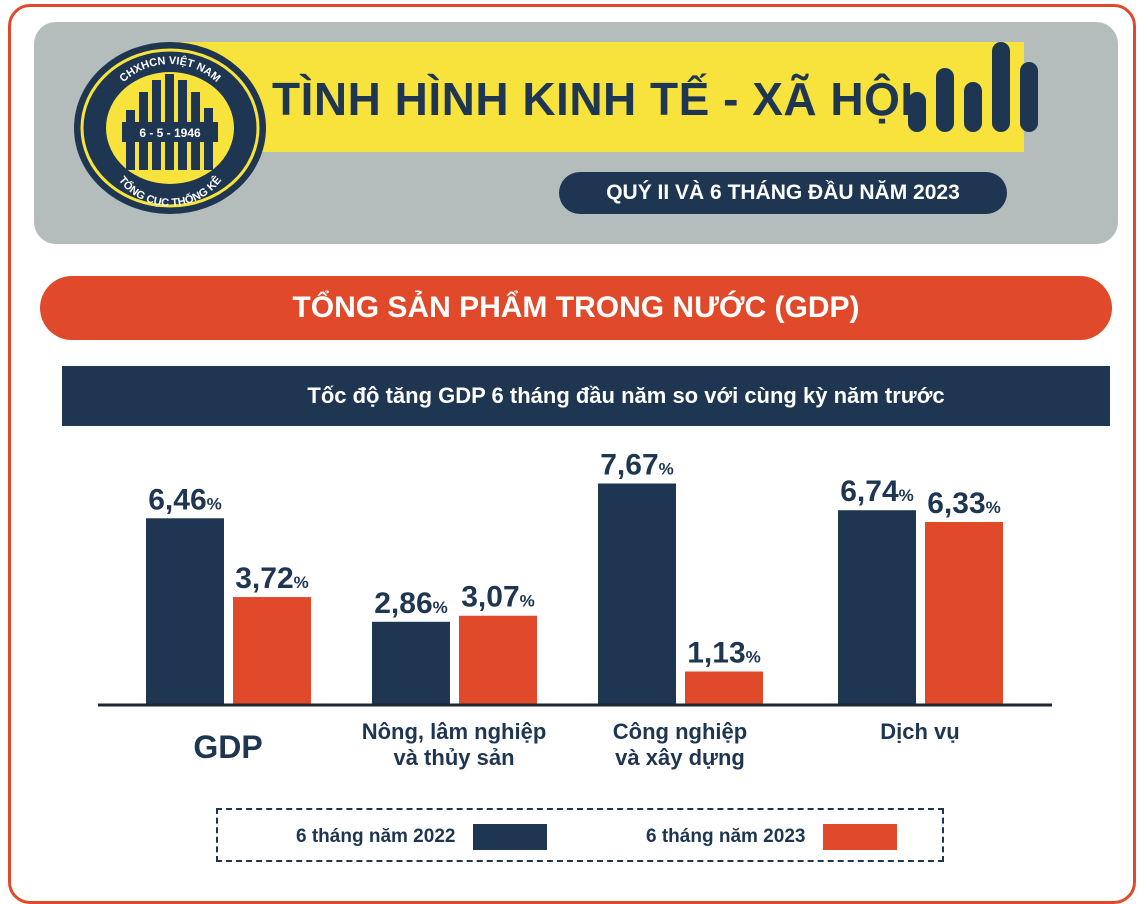 The image size is (1148, 904). I want to click on title-band, so click(597, 97).